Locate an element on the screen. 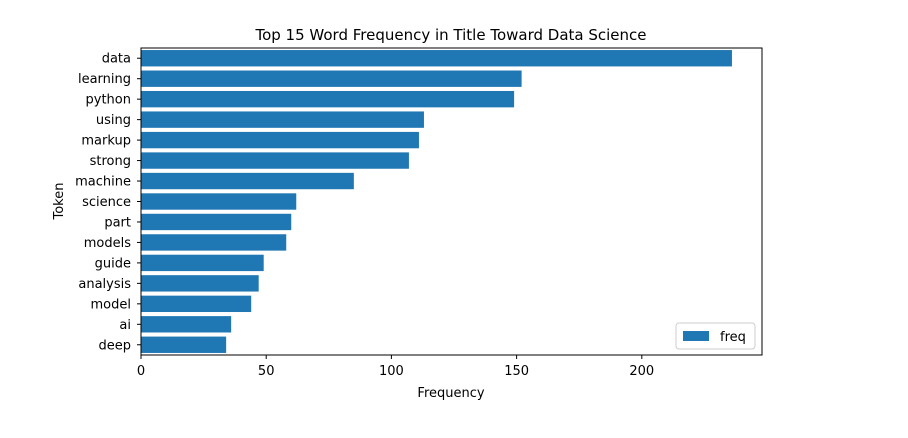 This screenshot has width=908, height=438. legend: freq is located at coordinates (715, 336).